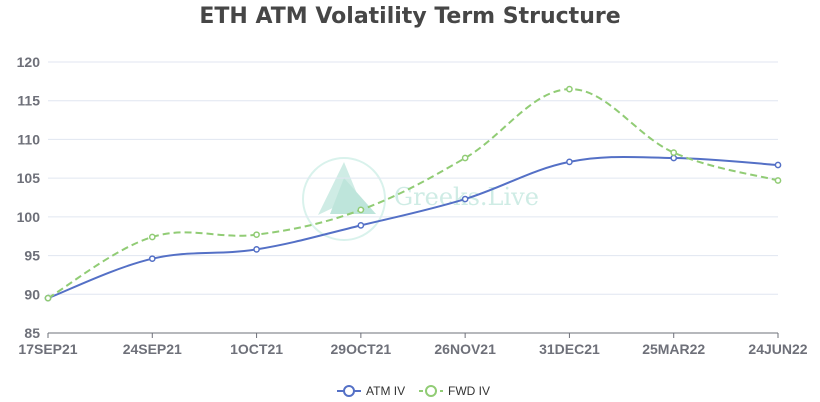  Describe the element at coordinates (28, 101) in the screenshot. I see `y-tick-label: 115` at that location.